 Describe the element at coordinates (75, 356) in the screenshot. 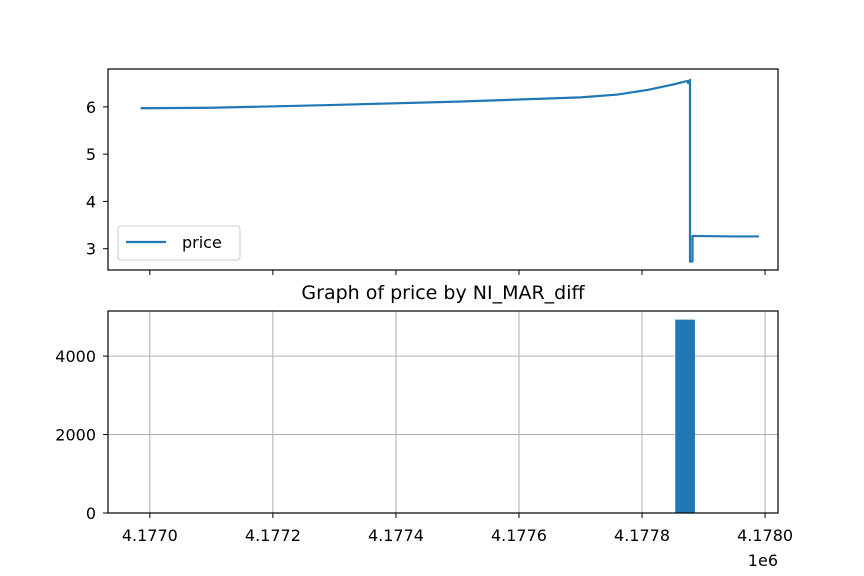

I see `bar-y-tick-label: 4000` at that location.